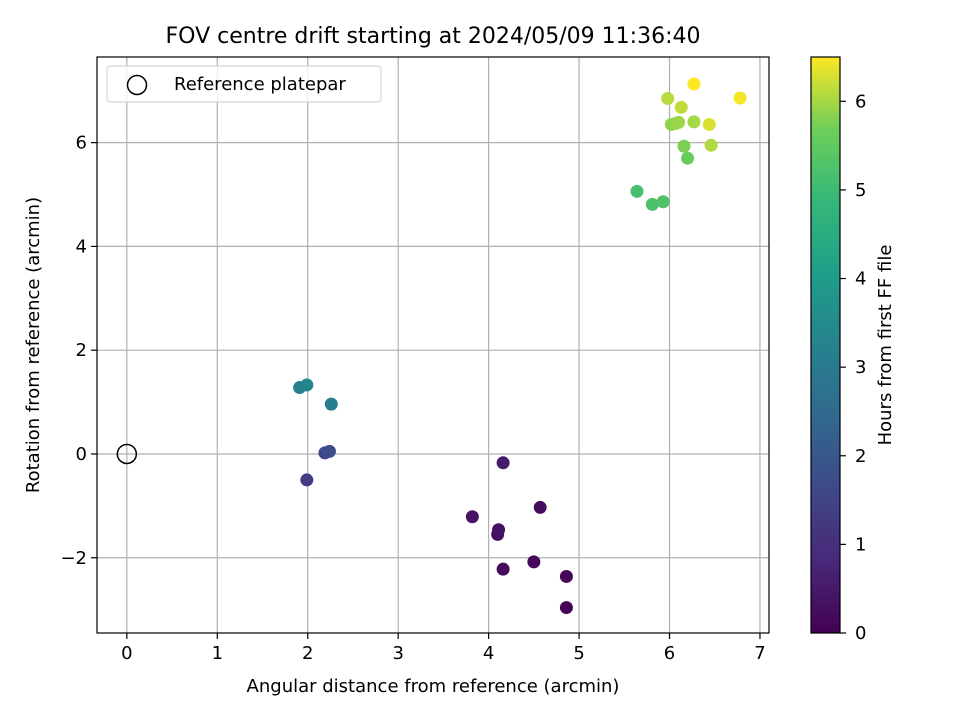 This screenshot has height=720, width=960. Describe the element at coordinates (81, 454) in the screenshot. I see `y-tick-label: 0` at that location.